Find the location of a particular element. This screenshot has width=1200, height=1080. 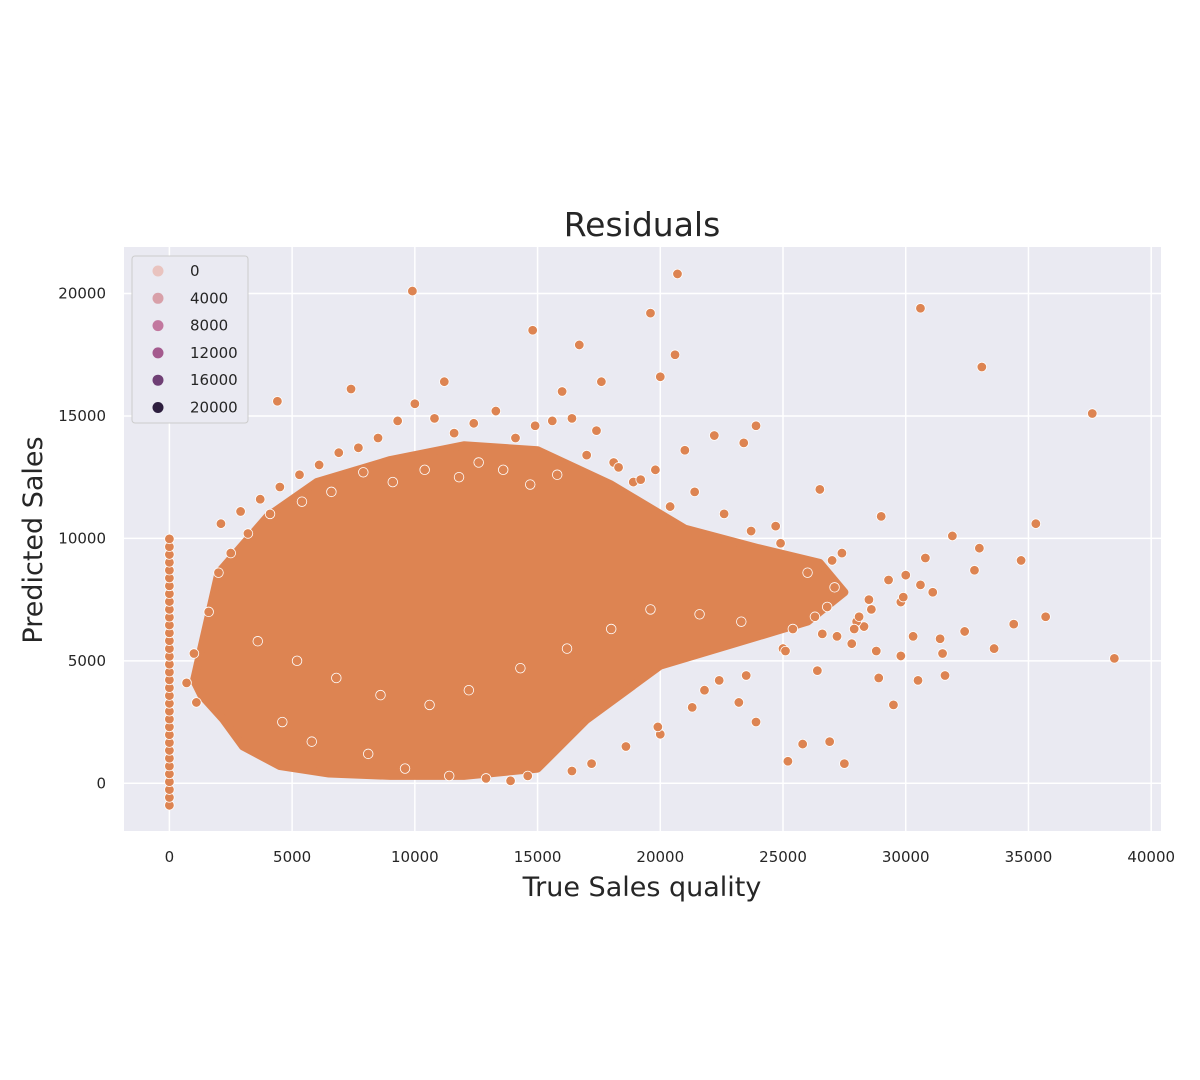

x-tick-label: 25000 is located at coordinates (783, 857).